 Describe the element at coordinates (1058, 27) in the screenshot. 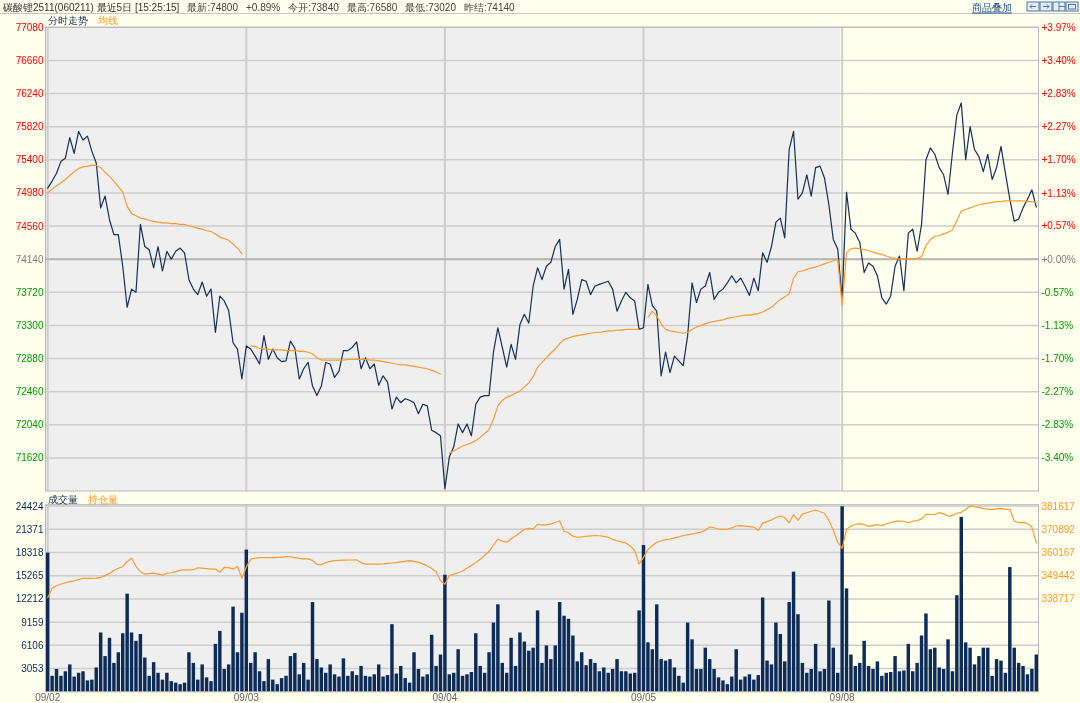

I see `y2-tick-label: +3.97%` at that location.